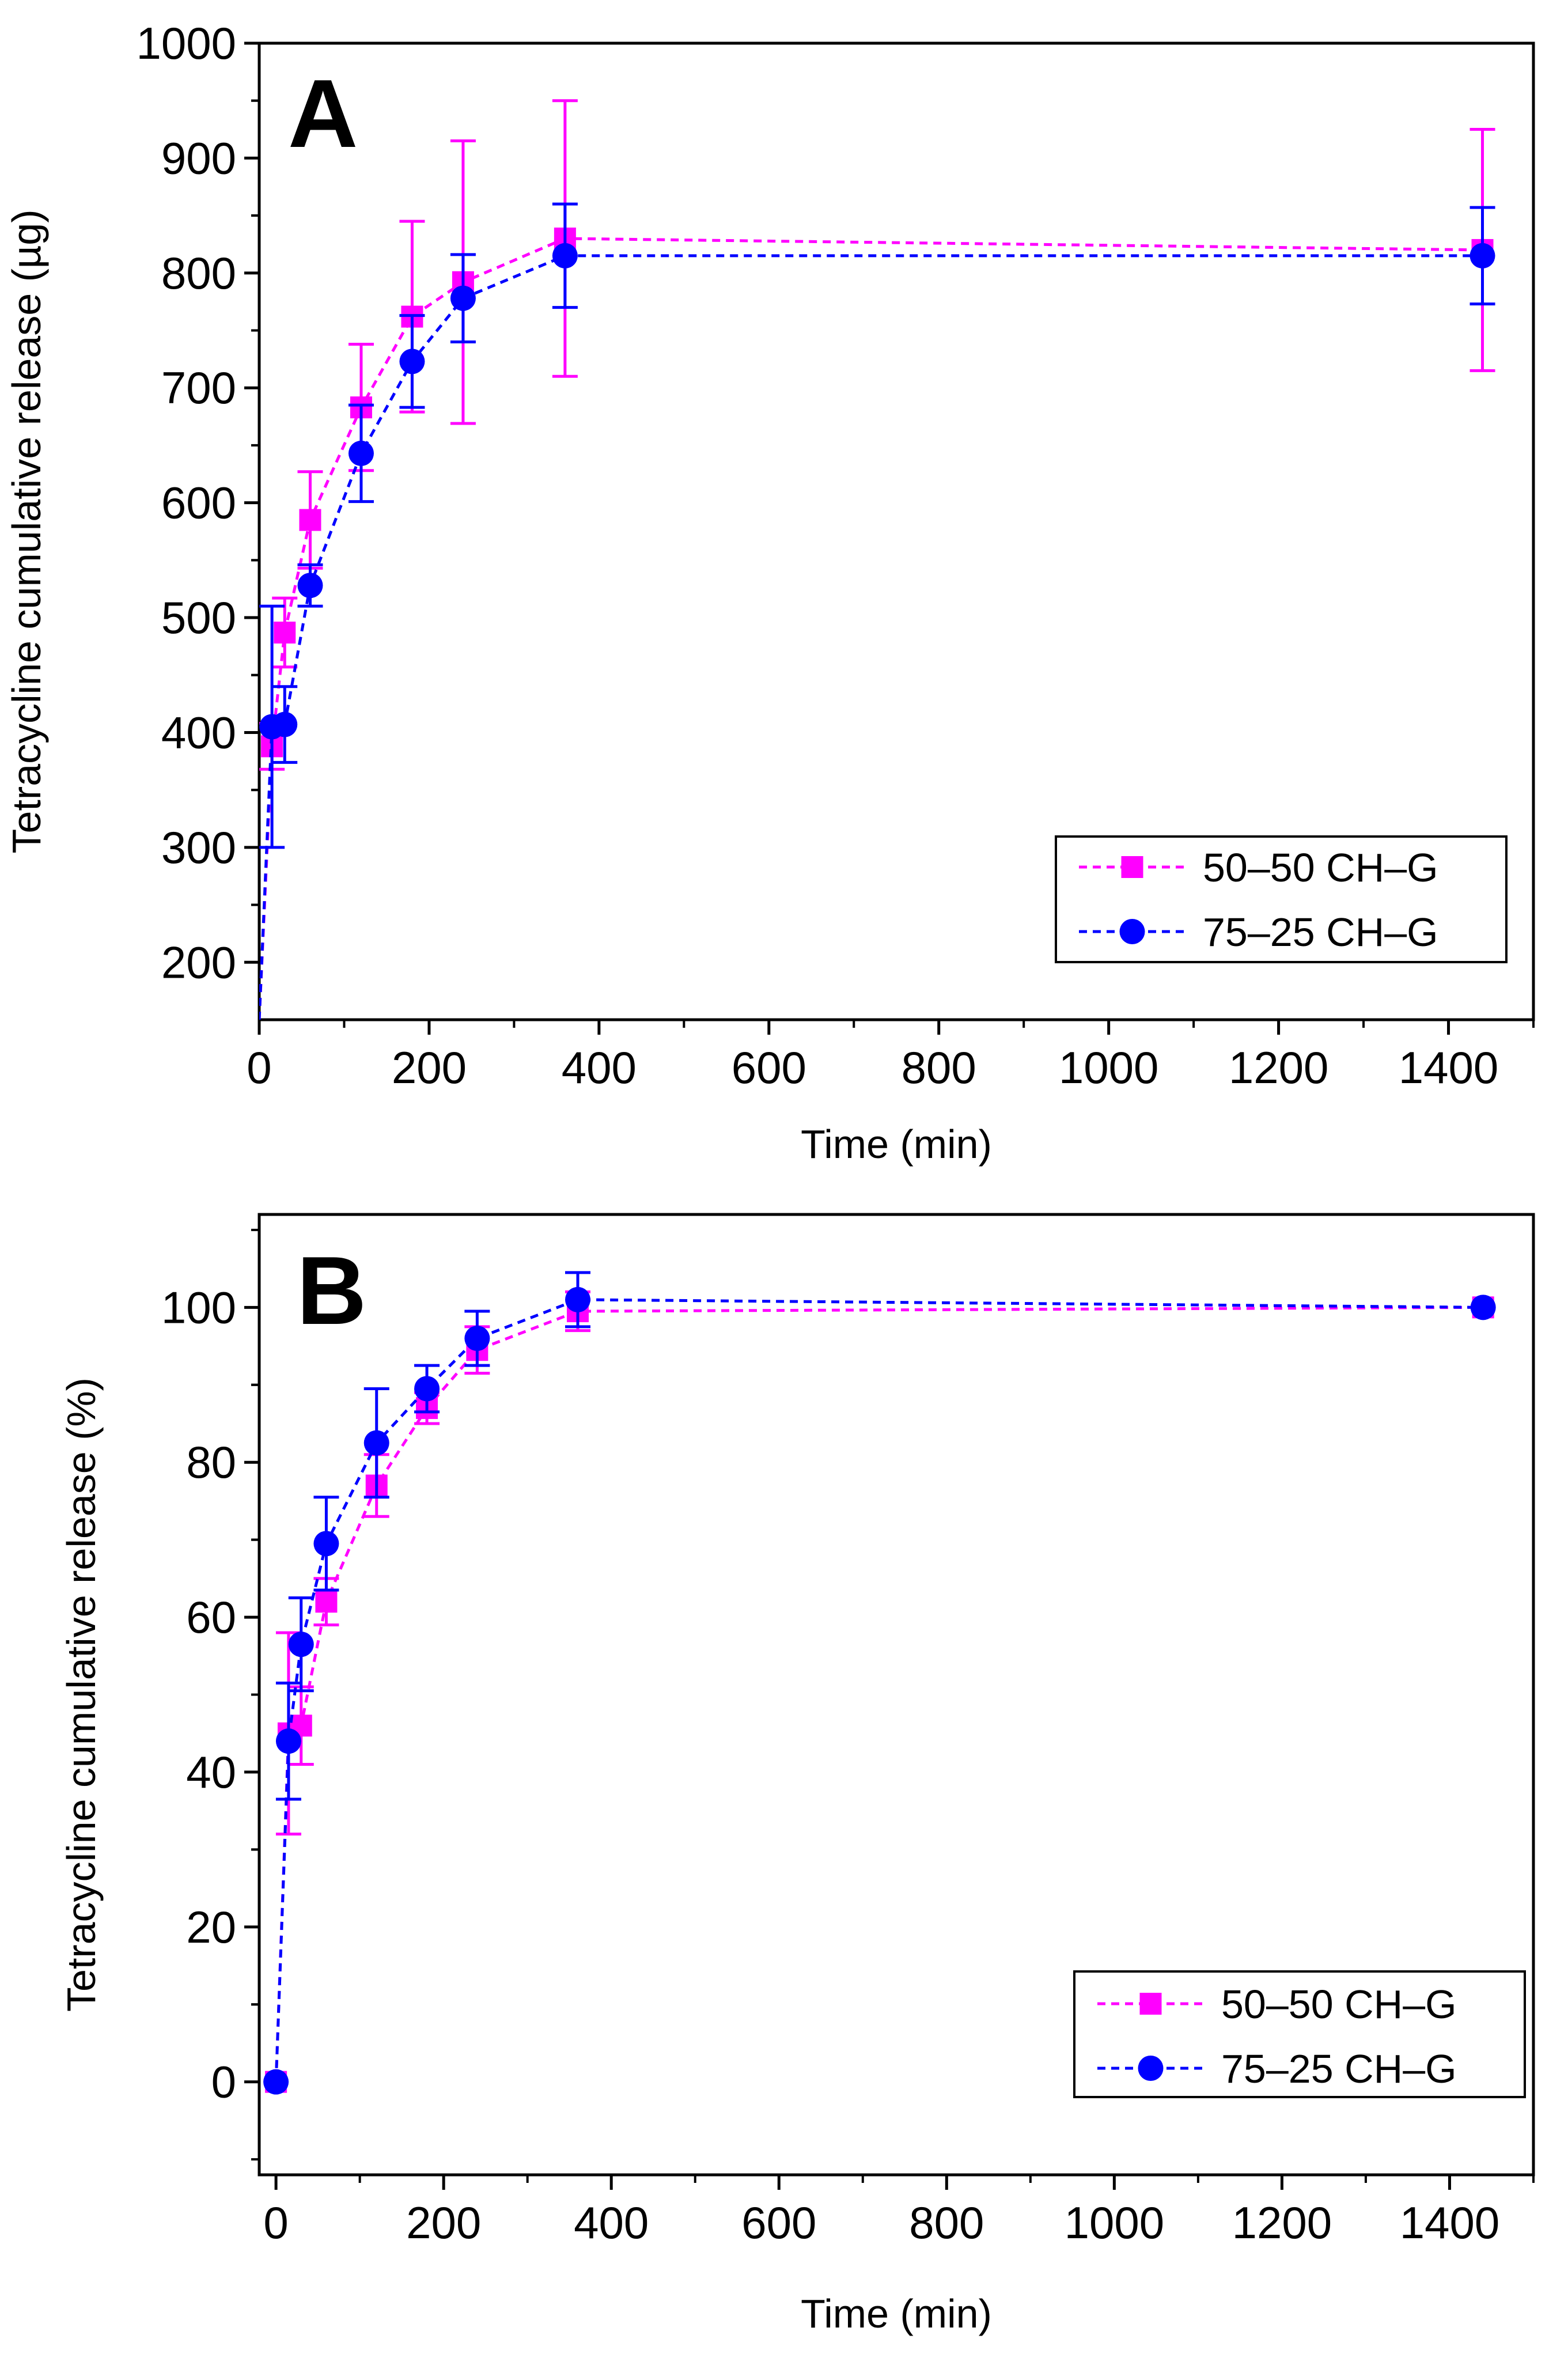 This screenshot has height=2354, width=1568. What do you see at coordinates (198, 1307) in the screenshot?
I see `y-tick-label: 100` at bounding box center [198, 1307].